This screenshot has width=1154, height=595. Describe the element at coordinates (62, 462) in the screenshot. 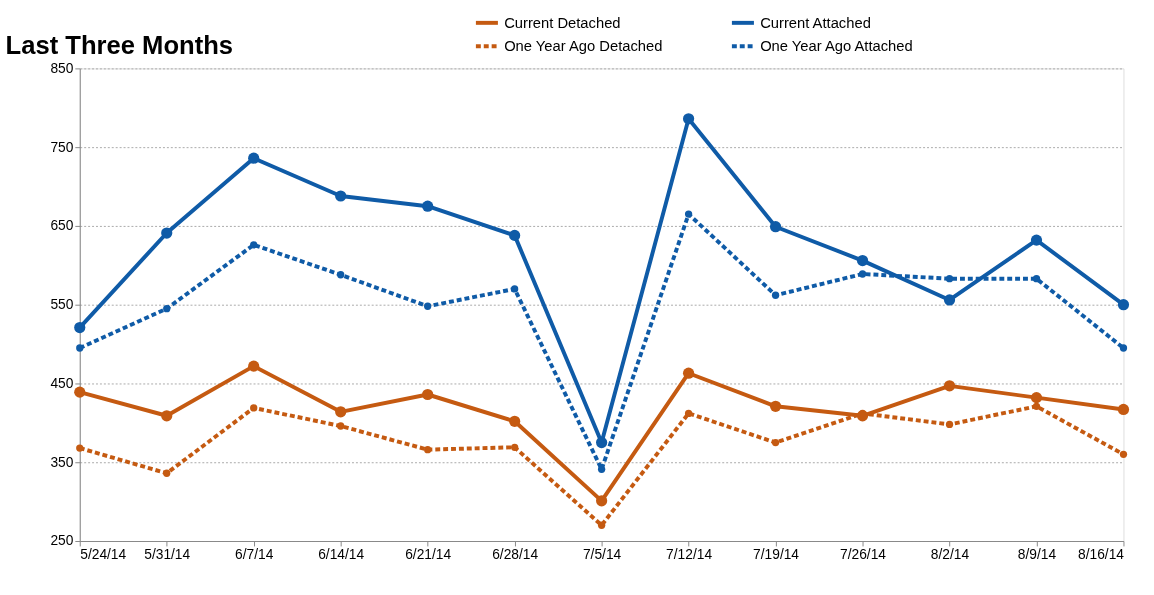

I see `y-tick-label: 350` at that location.